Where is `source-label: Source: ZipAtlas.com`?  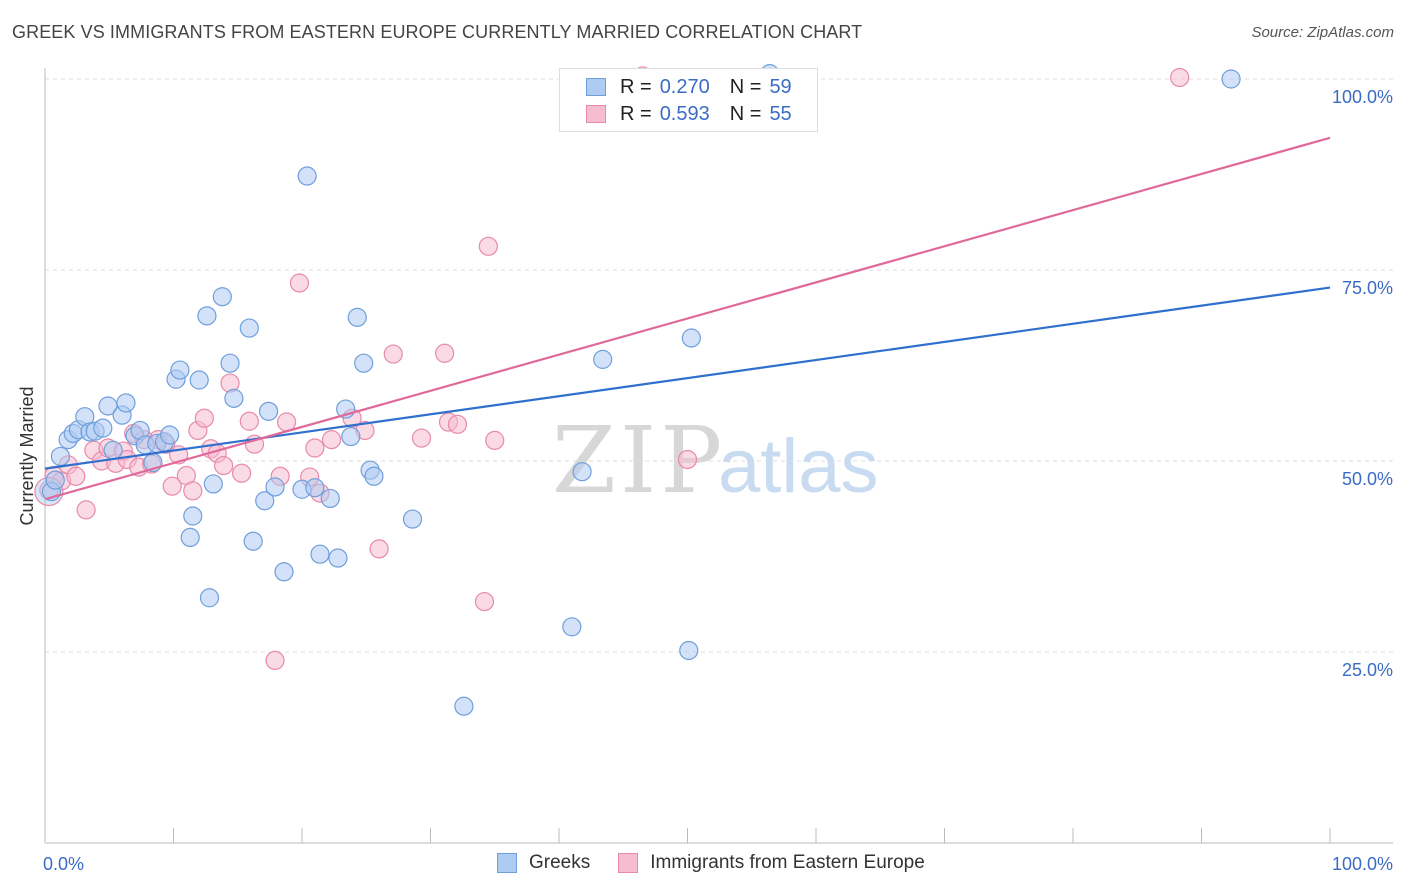
source-label: Source: ZipAtlas.com is located at coordinates (1322, 32).